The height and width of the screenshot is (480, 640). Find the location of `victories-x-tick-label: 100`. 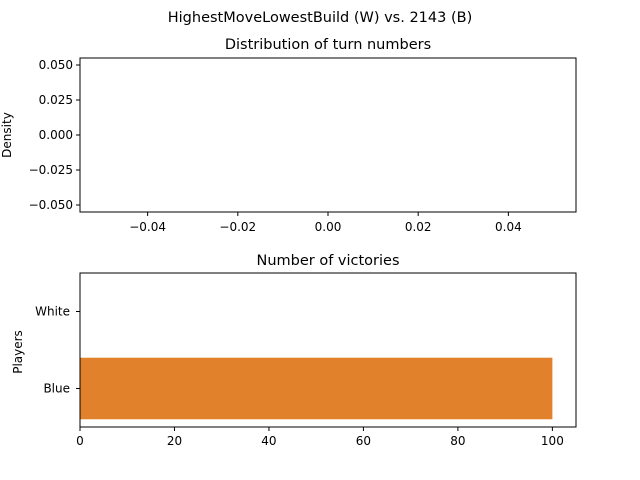

victories-x-tick-label: 100 is located at coordinates (552, 441).